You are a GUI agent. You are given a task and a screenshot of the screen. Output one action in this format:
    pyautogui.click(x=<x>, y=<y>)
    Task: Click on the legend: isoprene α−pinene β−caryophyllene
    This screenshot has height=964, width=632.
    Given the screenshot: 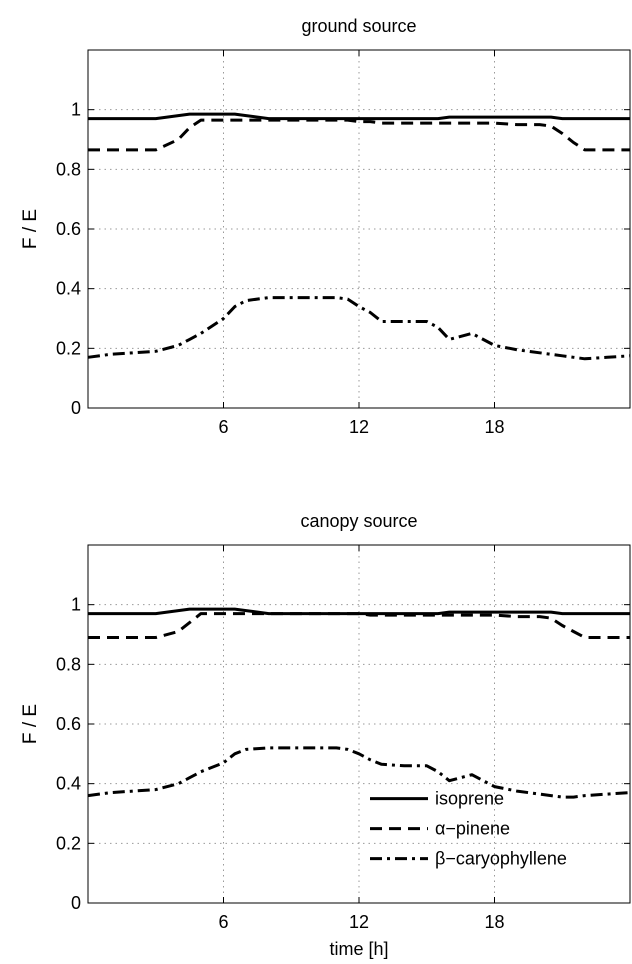 What is the action you would take?
    pyautogui.click(x=468, y=829)
    